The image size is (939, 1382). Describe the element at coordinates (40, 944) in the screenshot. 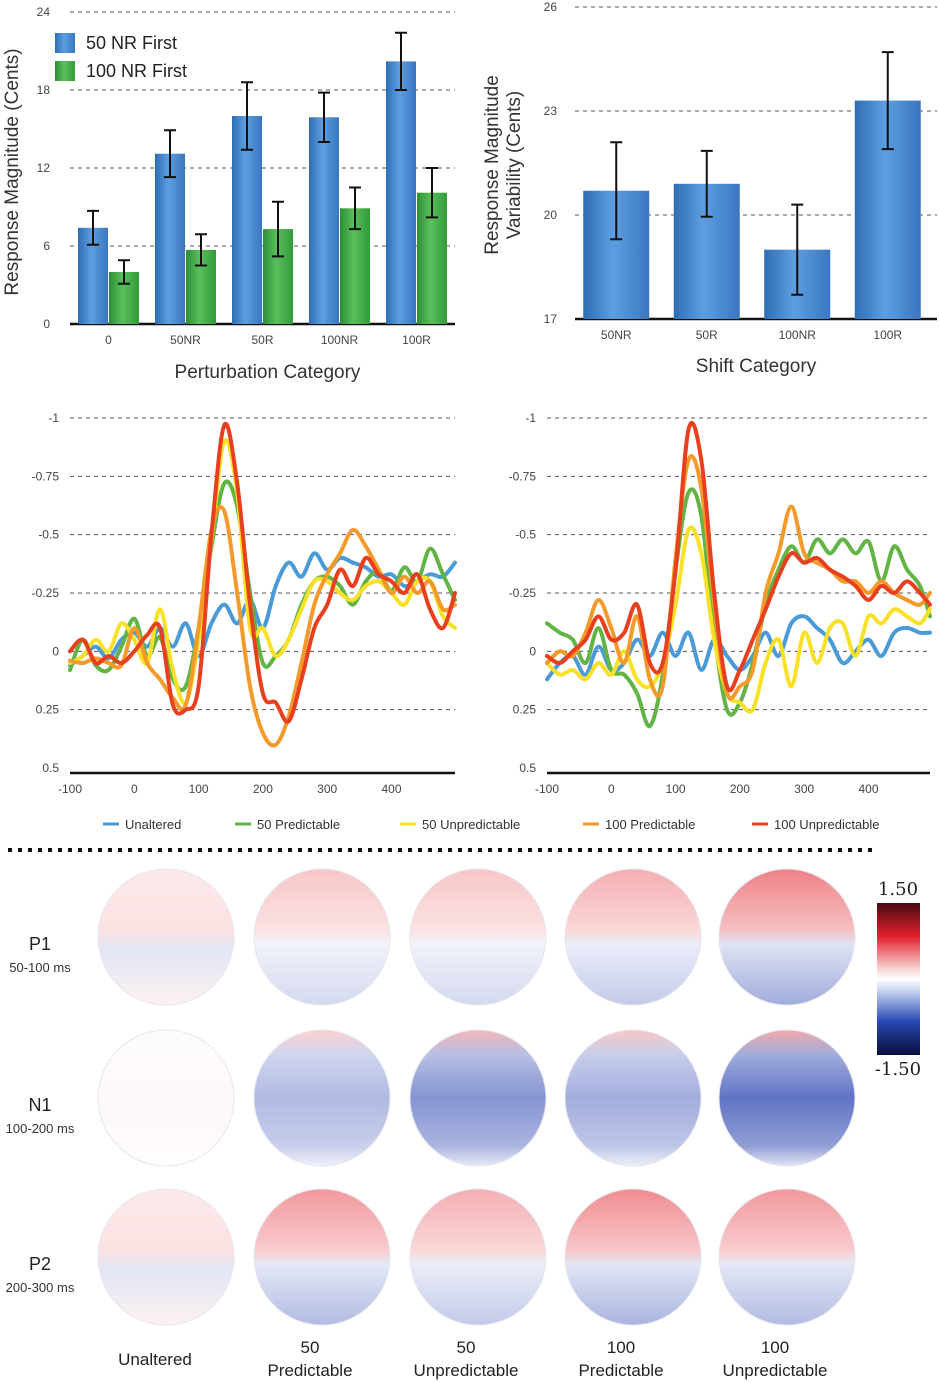

I see `row-label: P1` at that location.